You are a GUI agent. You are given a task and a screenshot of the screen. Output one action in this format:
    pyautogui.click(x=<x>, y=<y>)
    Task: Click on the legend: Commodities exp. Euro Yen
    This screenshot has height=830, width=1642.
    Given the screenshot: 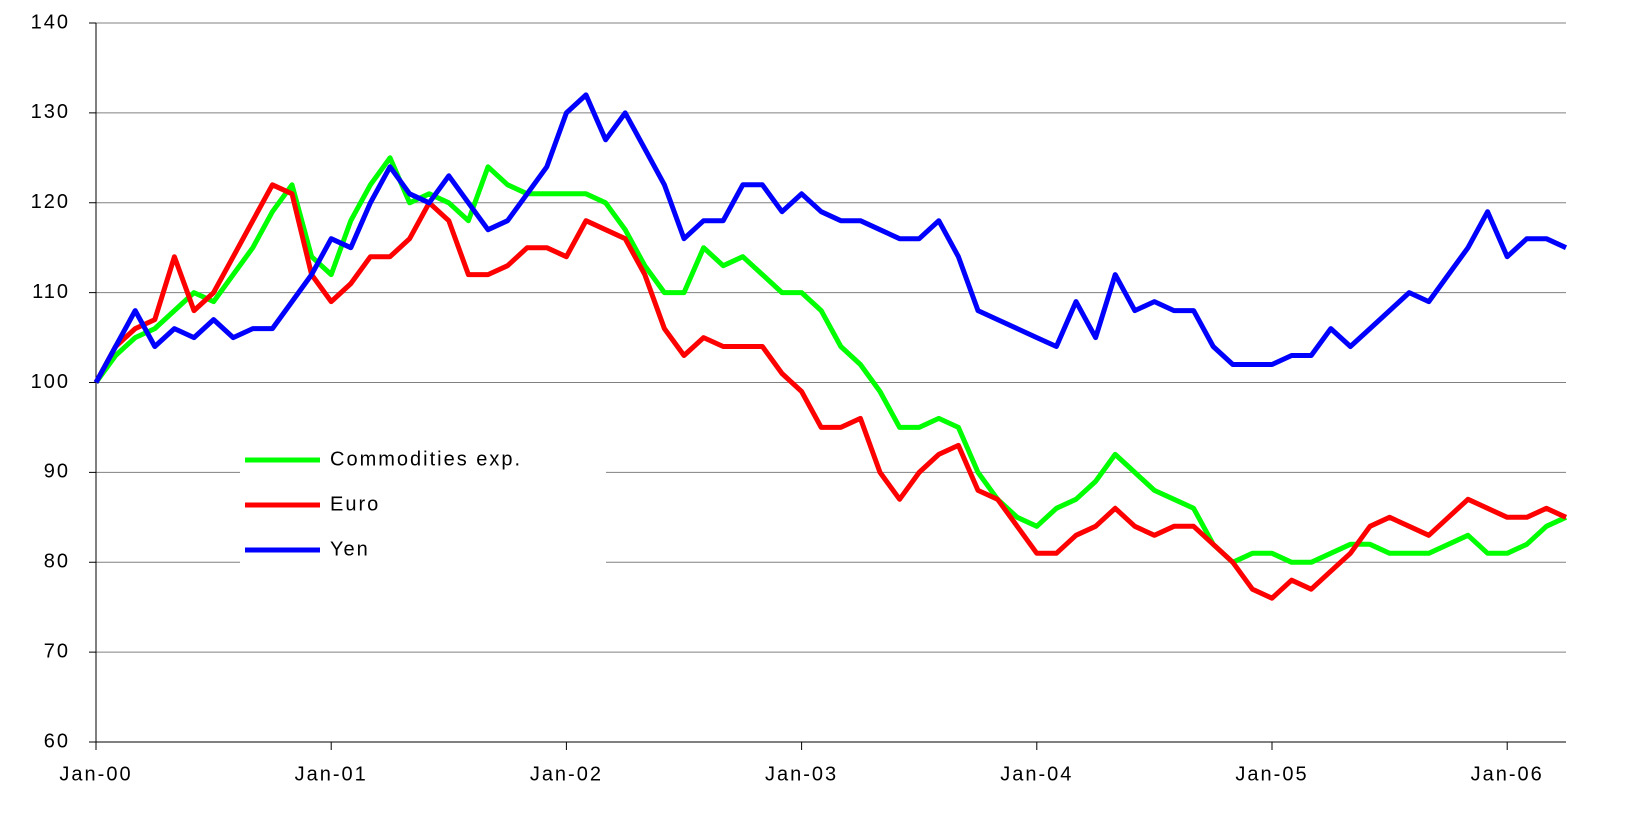 What is the action you would take?
    pyautogui.click(x=423, y=504)
    